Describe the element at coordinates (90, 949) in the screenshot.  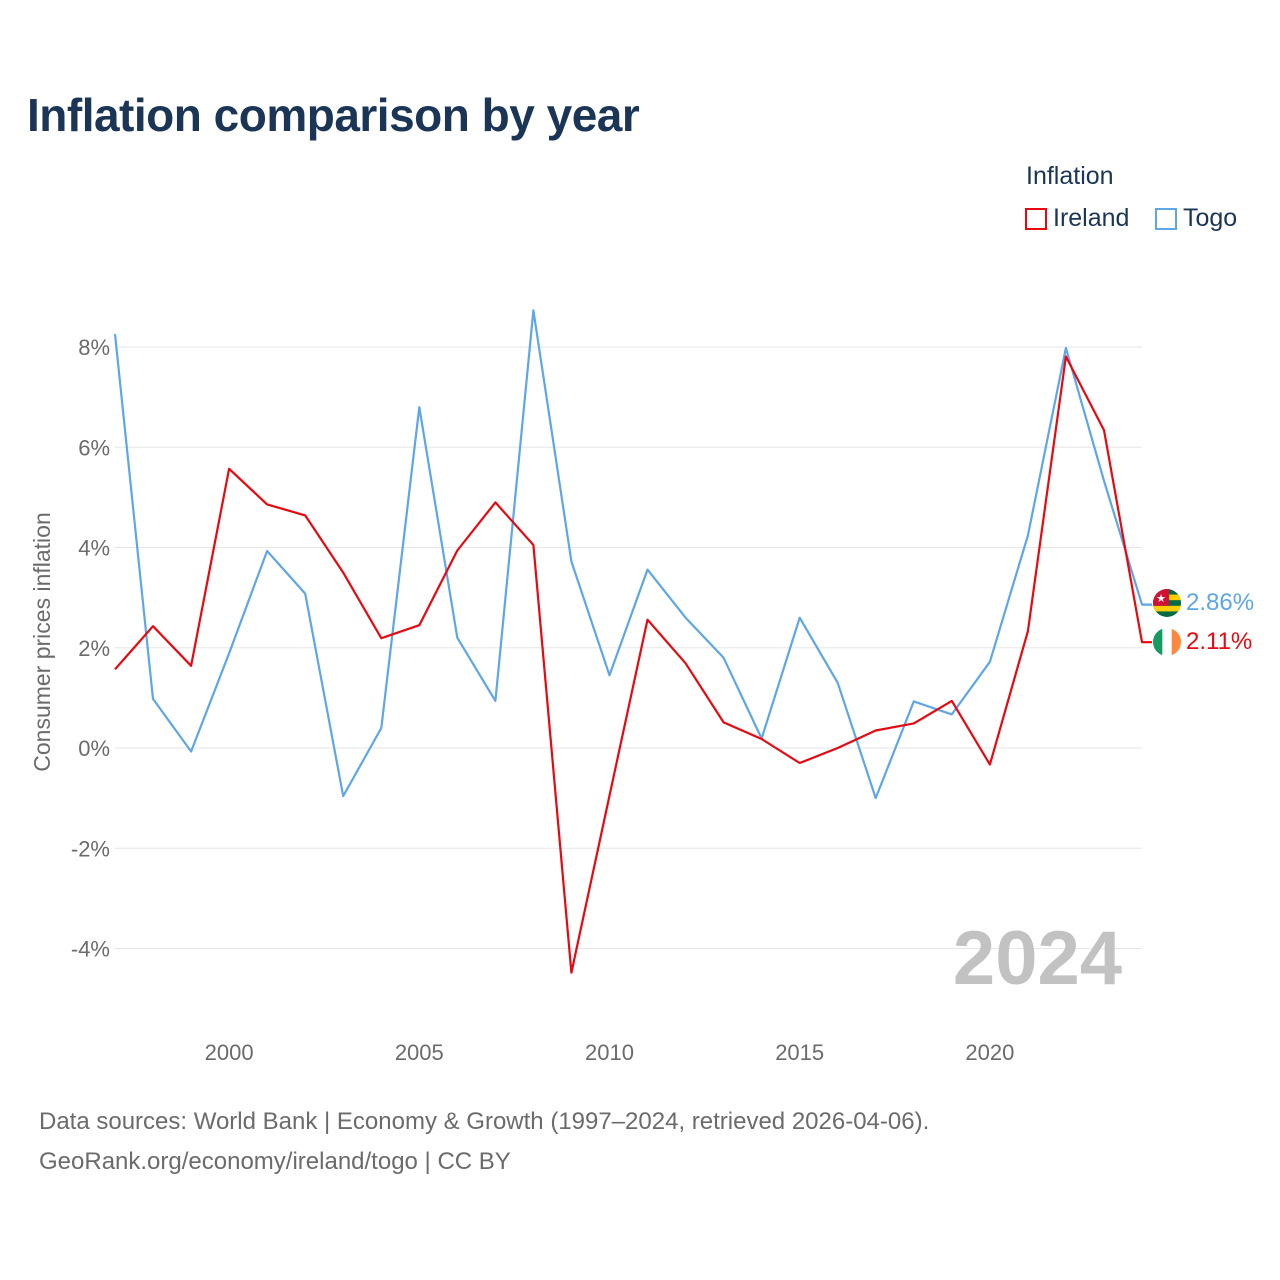
I see `y-tick-label: -4%` at that location.